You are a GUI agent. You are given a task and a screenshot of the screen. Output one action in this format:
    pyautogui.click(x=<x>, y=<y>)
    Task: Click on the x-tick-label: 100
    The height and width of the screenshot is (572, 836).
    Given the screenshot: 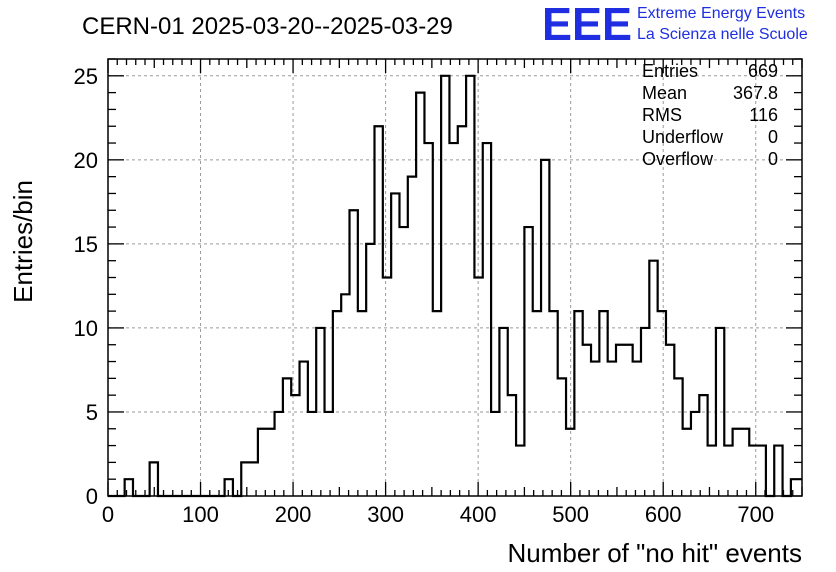 What is the action you would take?
    pyautogui.click(x=200, y=514)
    